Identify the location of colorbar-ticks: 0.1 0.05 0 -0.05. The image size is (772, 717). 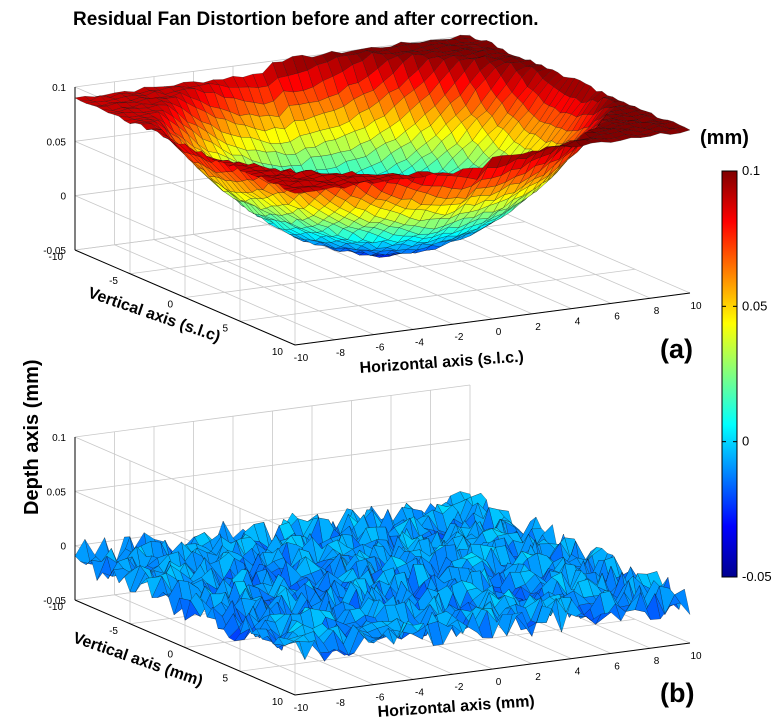
(747, 373).